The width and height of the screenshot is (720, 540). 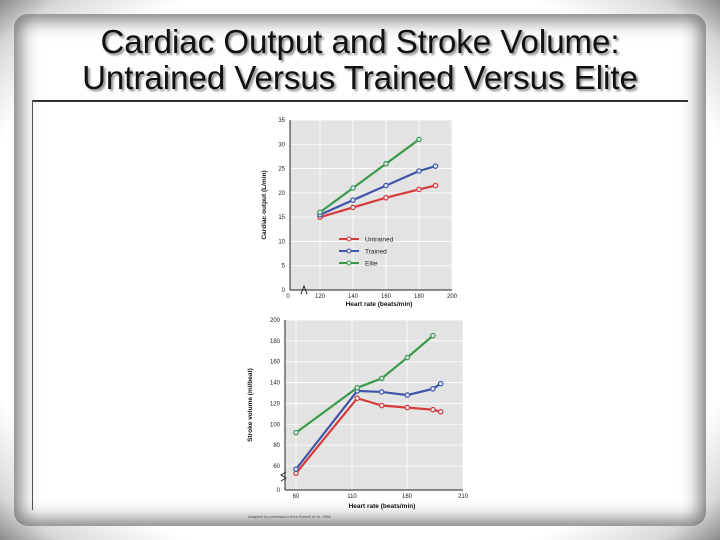 What do you see at coordinates (288, 297) in the screenshot?
I see `x-tick-label: 0` at bounding box center [288, 297].